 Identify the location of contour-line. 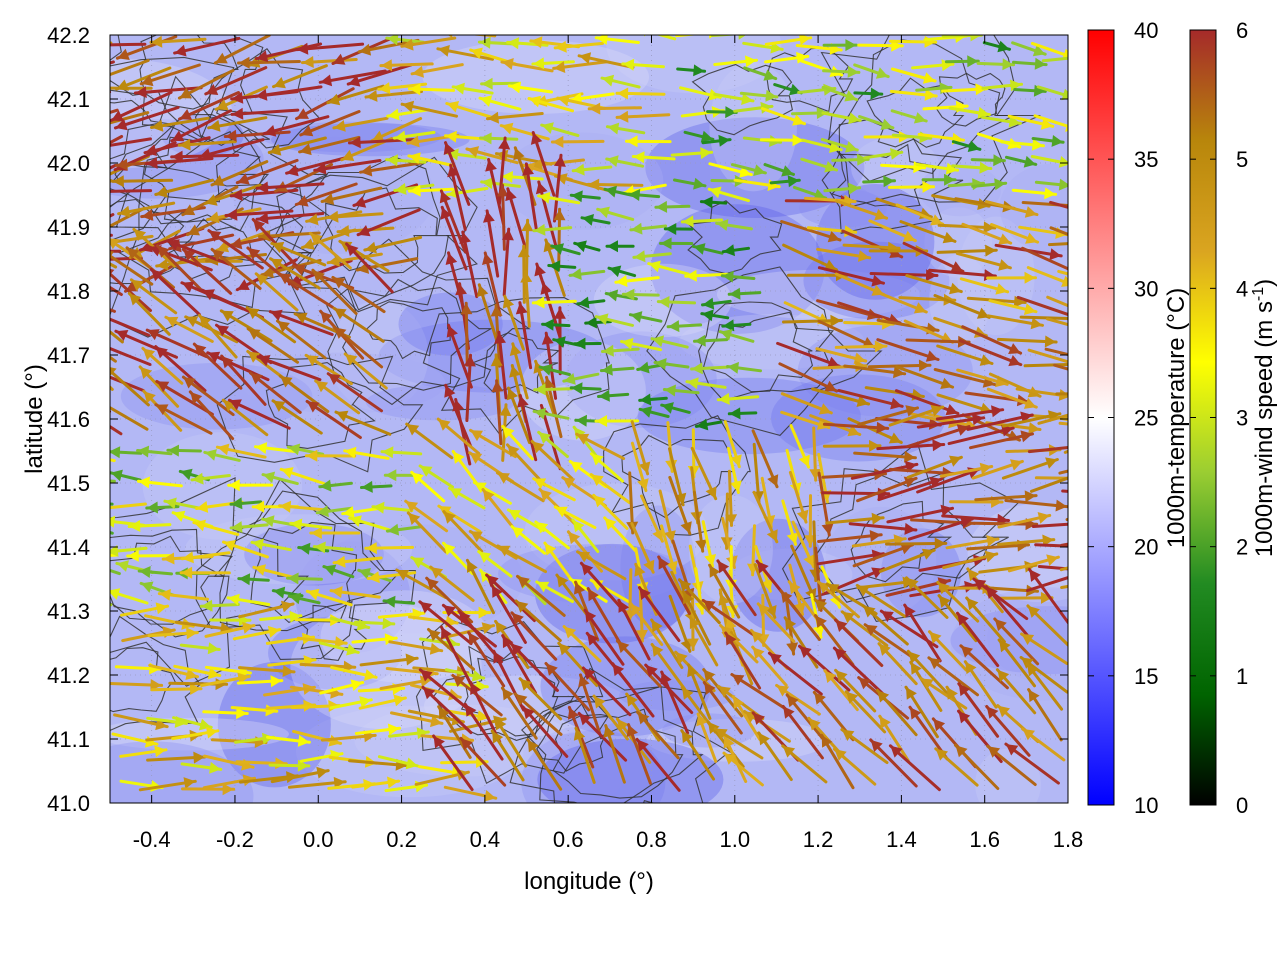
(573, 737).